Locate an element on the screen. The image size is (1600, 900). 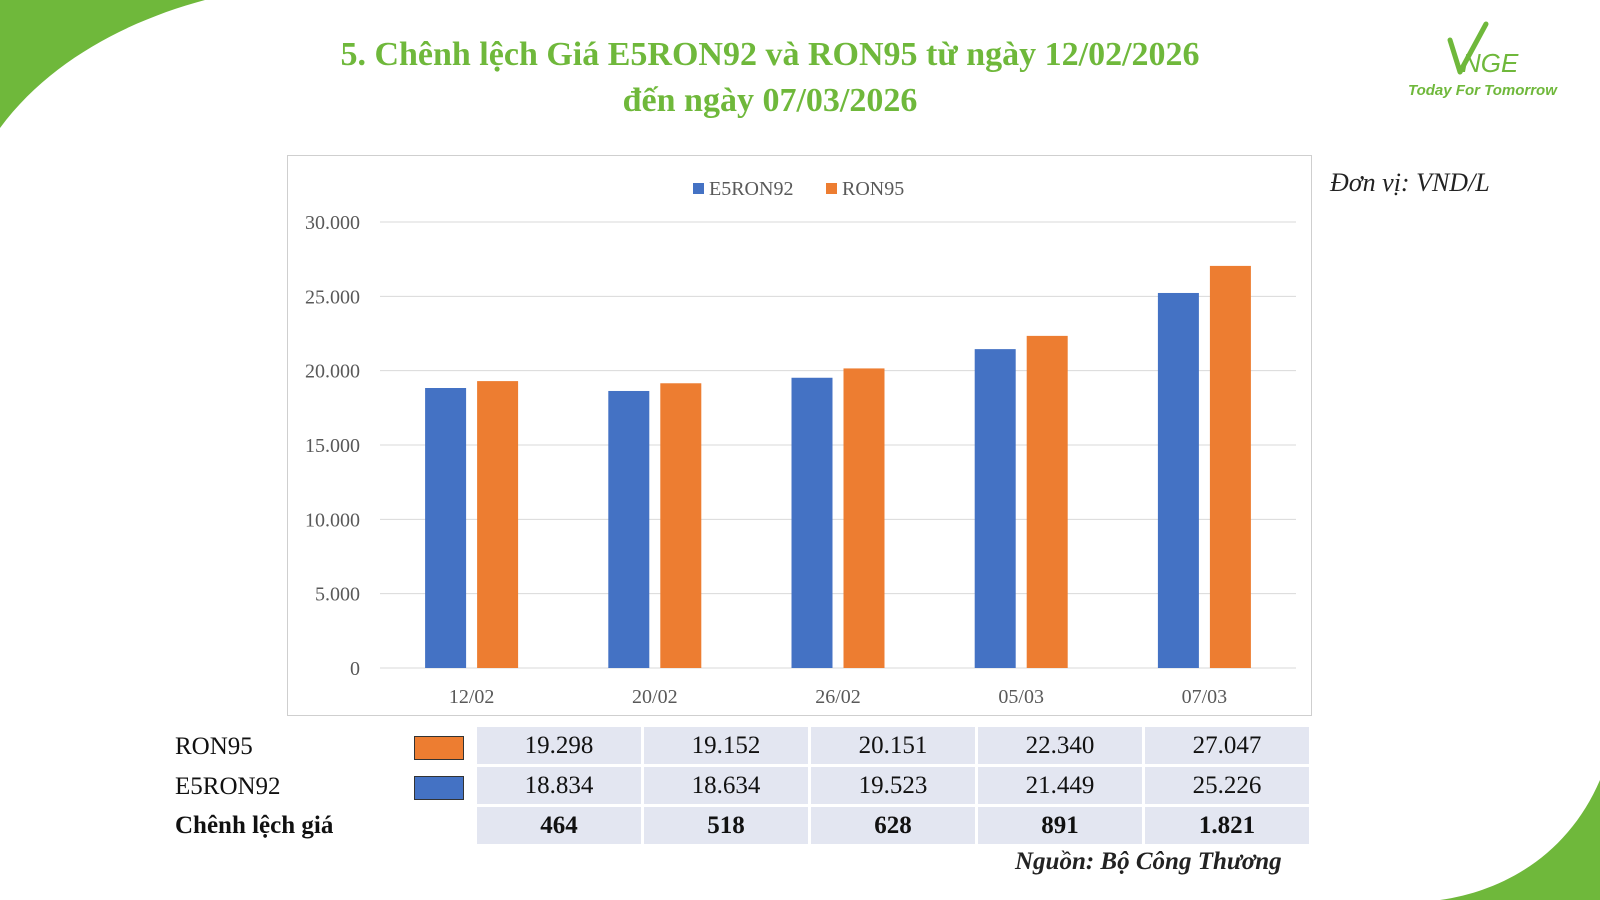
title-line-2: đến ngày 07/03/2026 is located at coordinates (770, 100).